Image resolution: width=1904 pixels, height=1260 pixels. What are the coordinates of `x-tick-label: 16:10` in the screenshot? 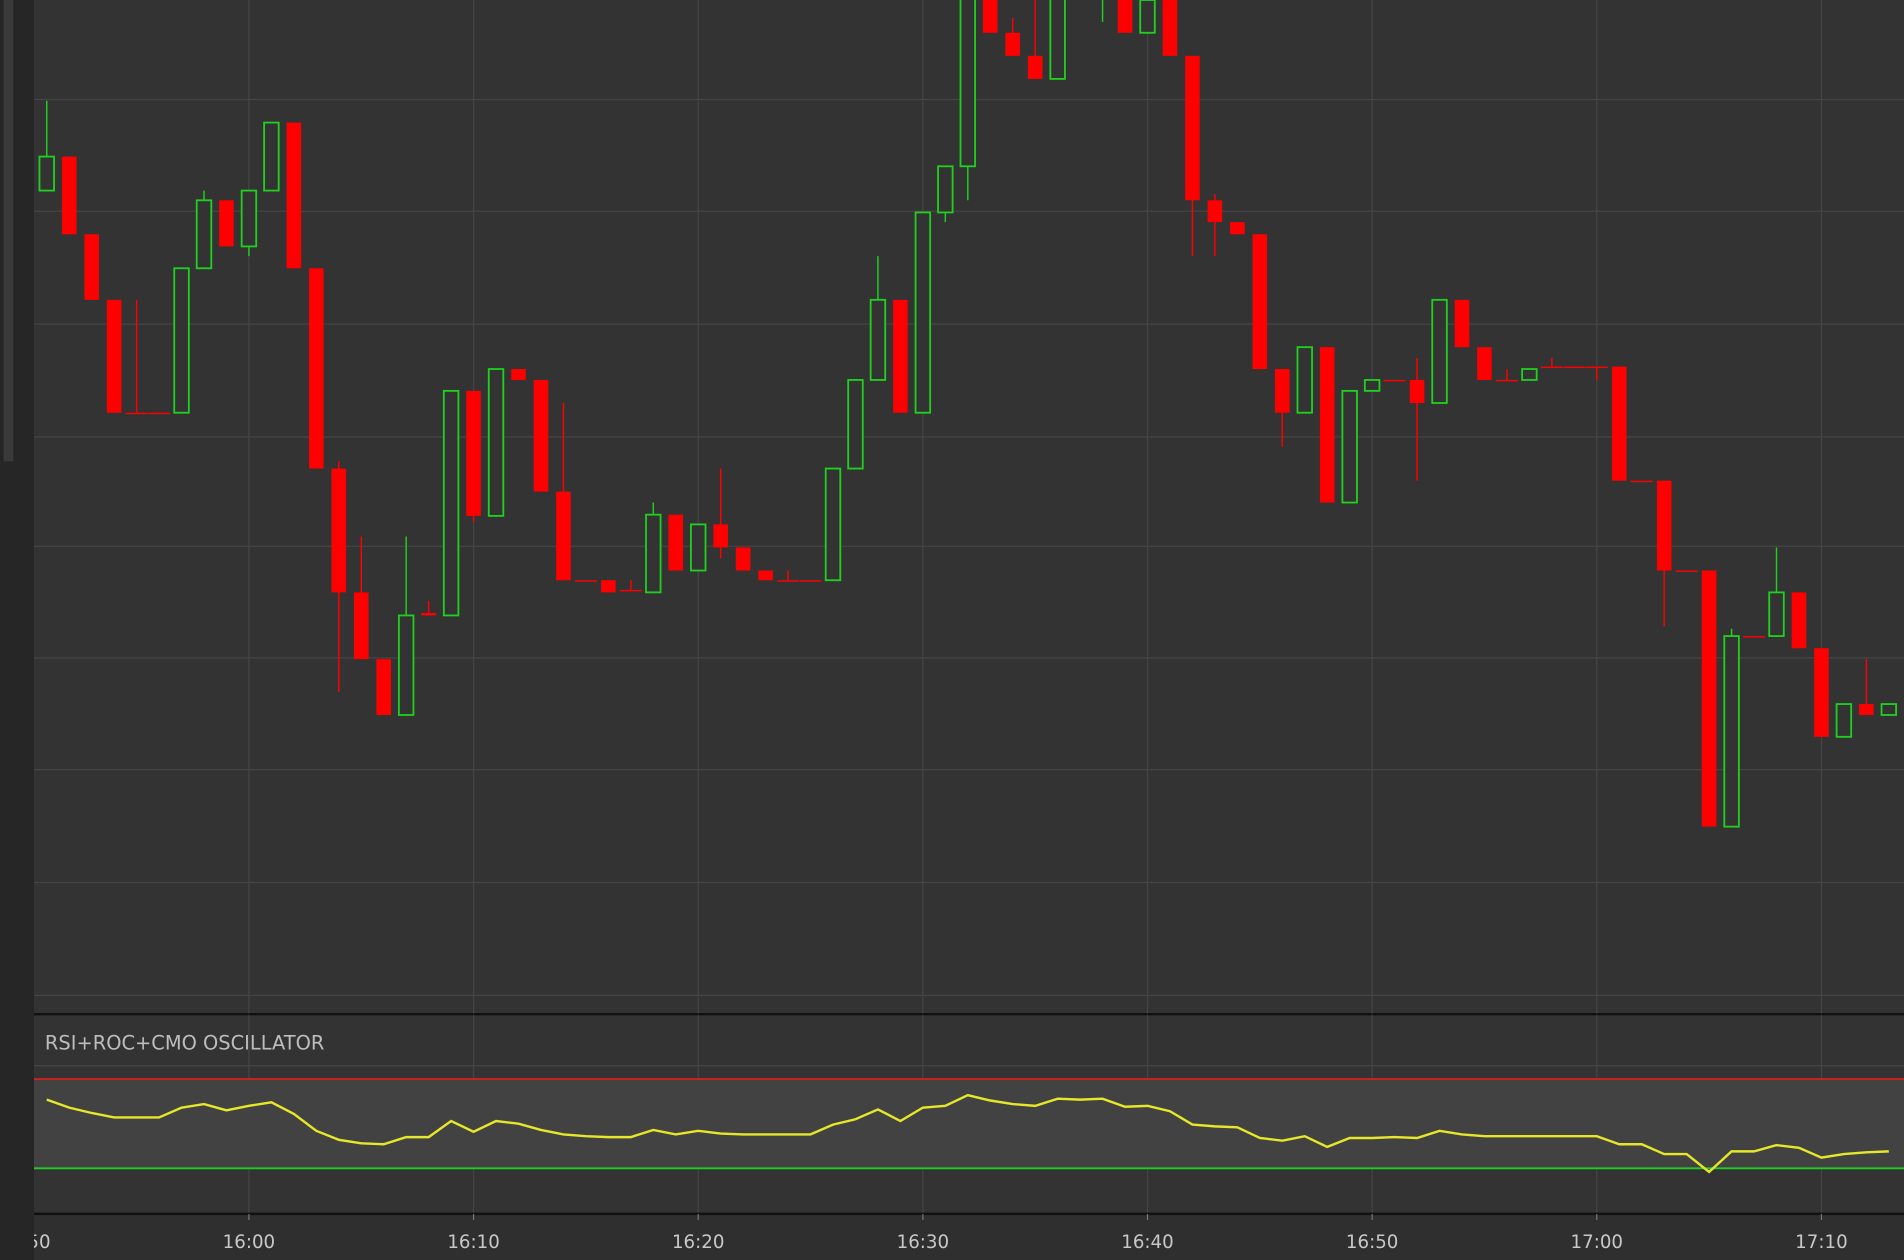 It's located at (473, 1242).